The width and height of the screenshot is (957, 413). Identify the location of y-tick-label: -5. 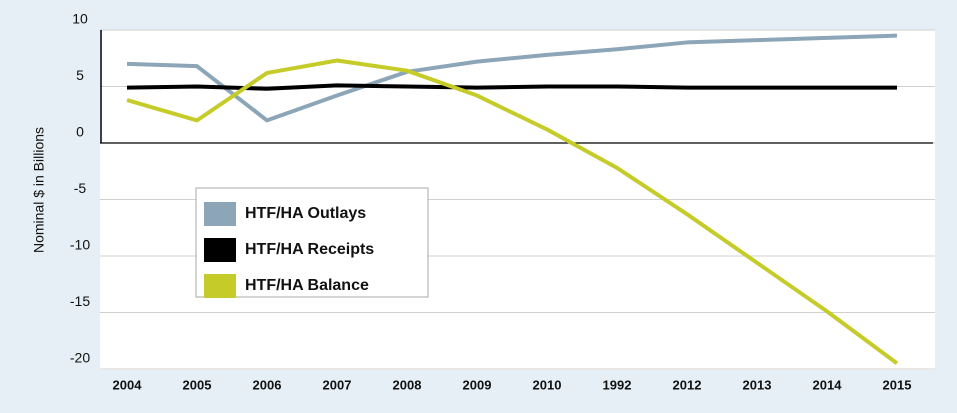
(80, 188).